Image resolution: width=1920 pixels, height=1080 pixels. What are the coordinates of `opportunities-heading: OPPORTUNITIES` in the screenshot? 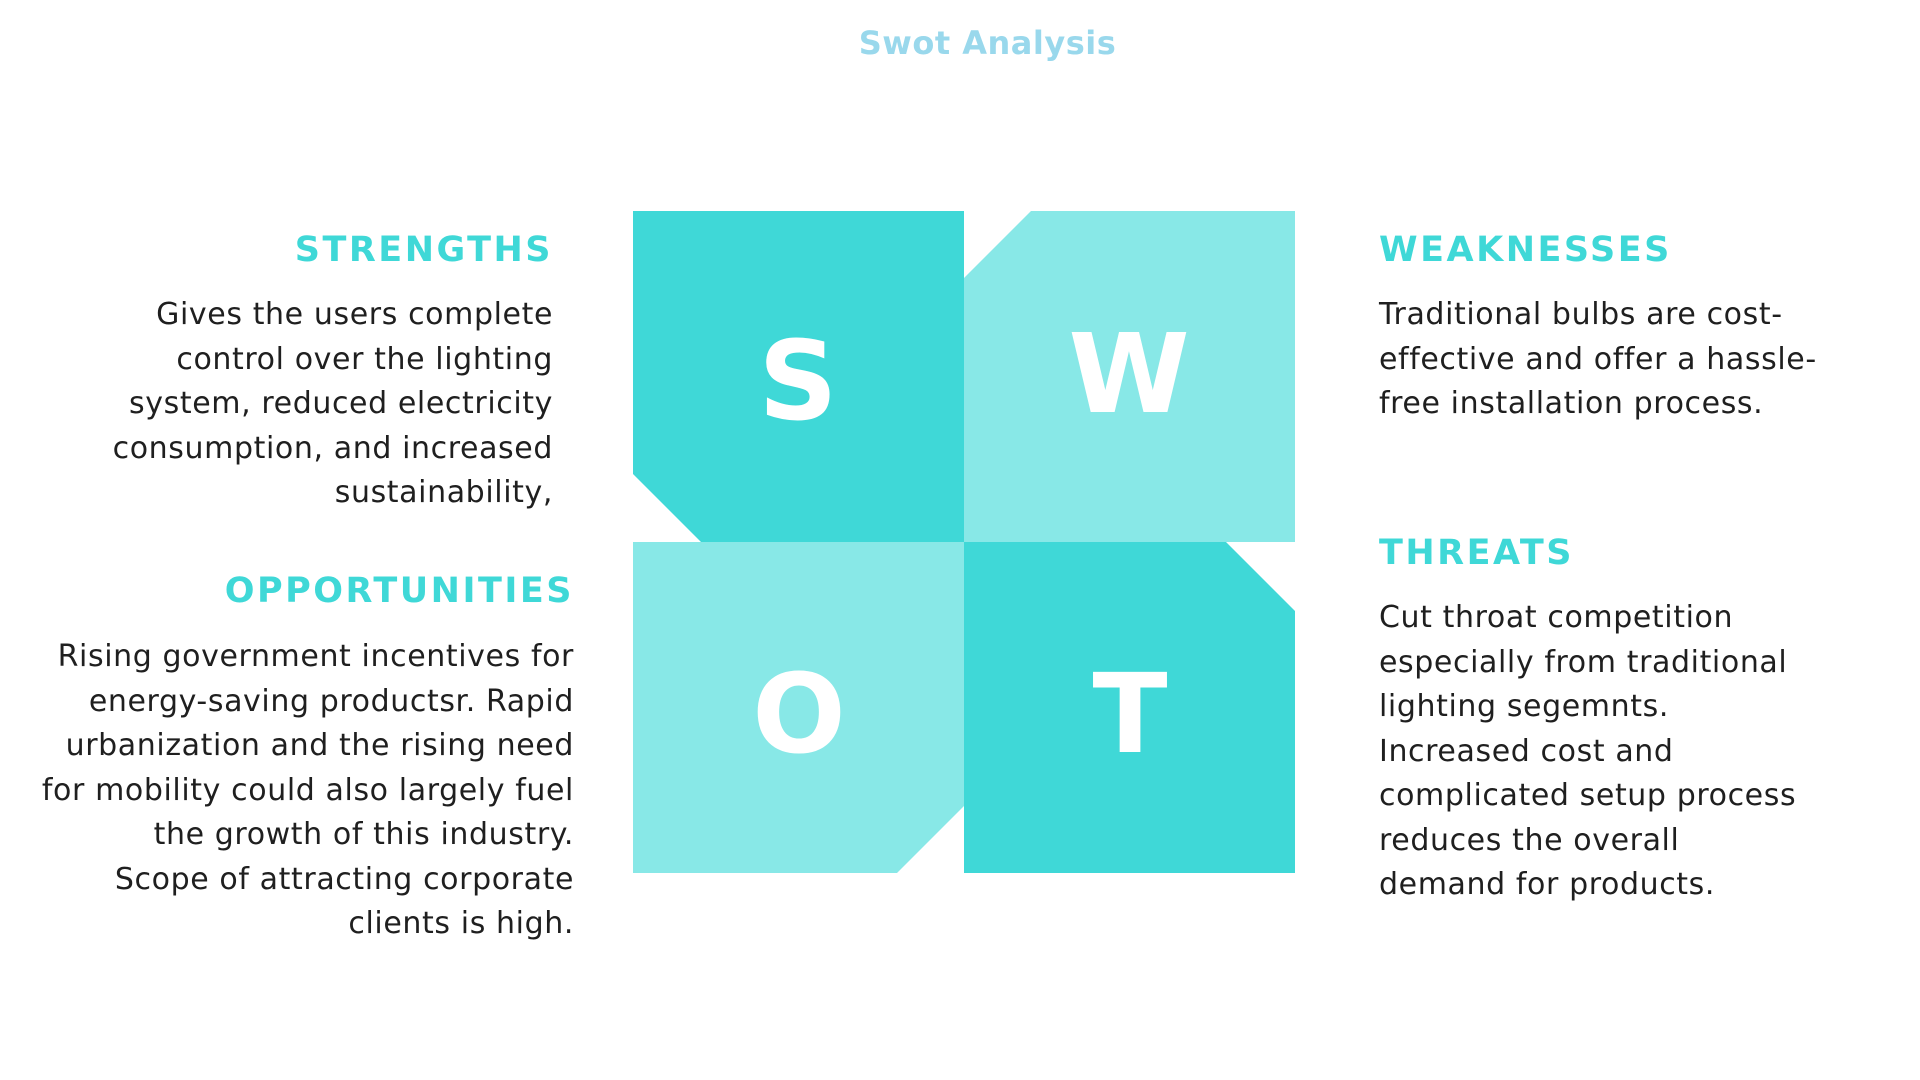 It's located at (399, 591).